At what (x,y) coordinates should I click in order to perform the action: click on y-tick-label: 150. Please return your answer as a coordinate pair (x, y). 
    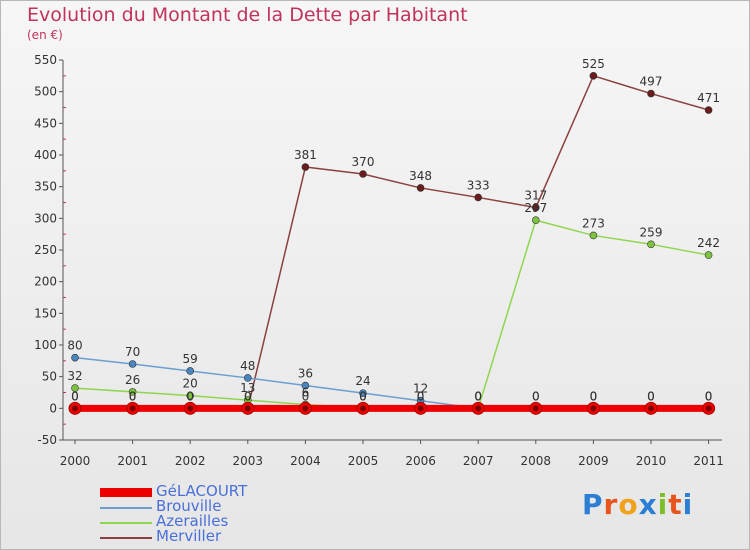
    Looking at the image, I should click on (45, 313).